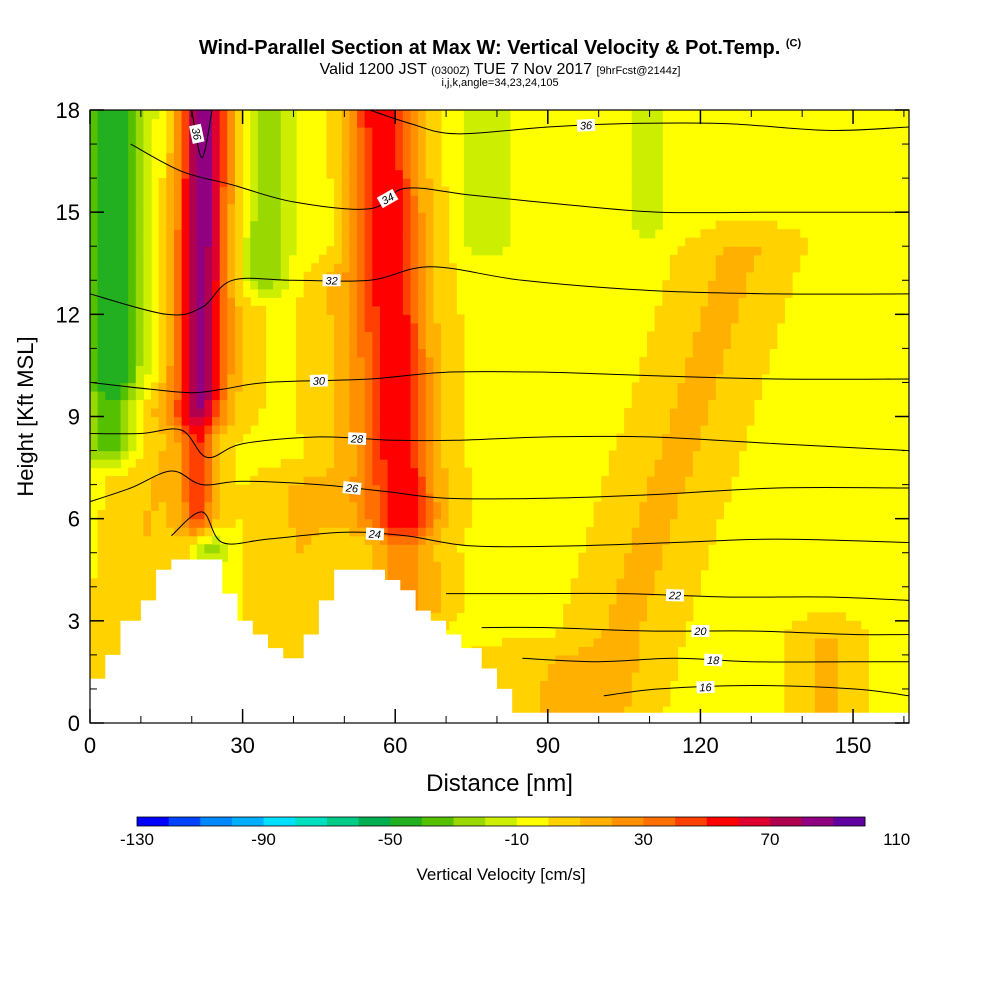 Image resolution: width=1000 pixels, height=1000 pixels. What do you see at coordinates (25, 416) in the screenshot?
I see `y-axis-label: Height [Kft MSL]` at bounding box center [25, 416].